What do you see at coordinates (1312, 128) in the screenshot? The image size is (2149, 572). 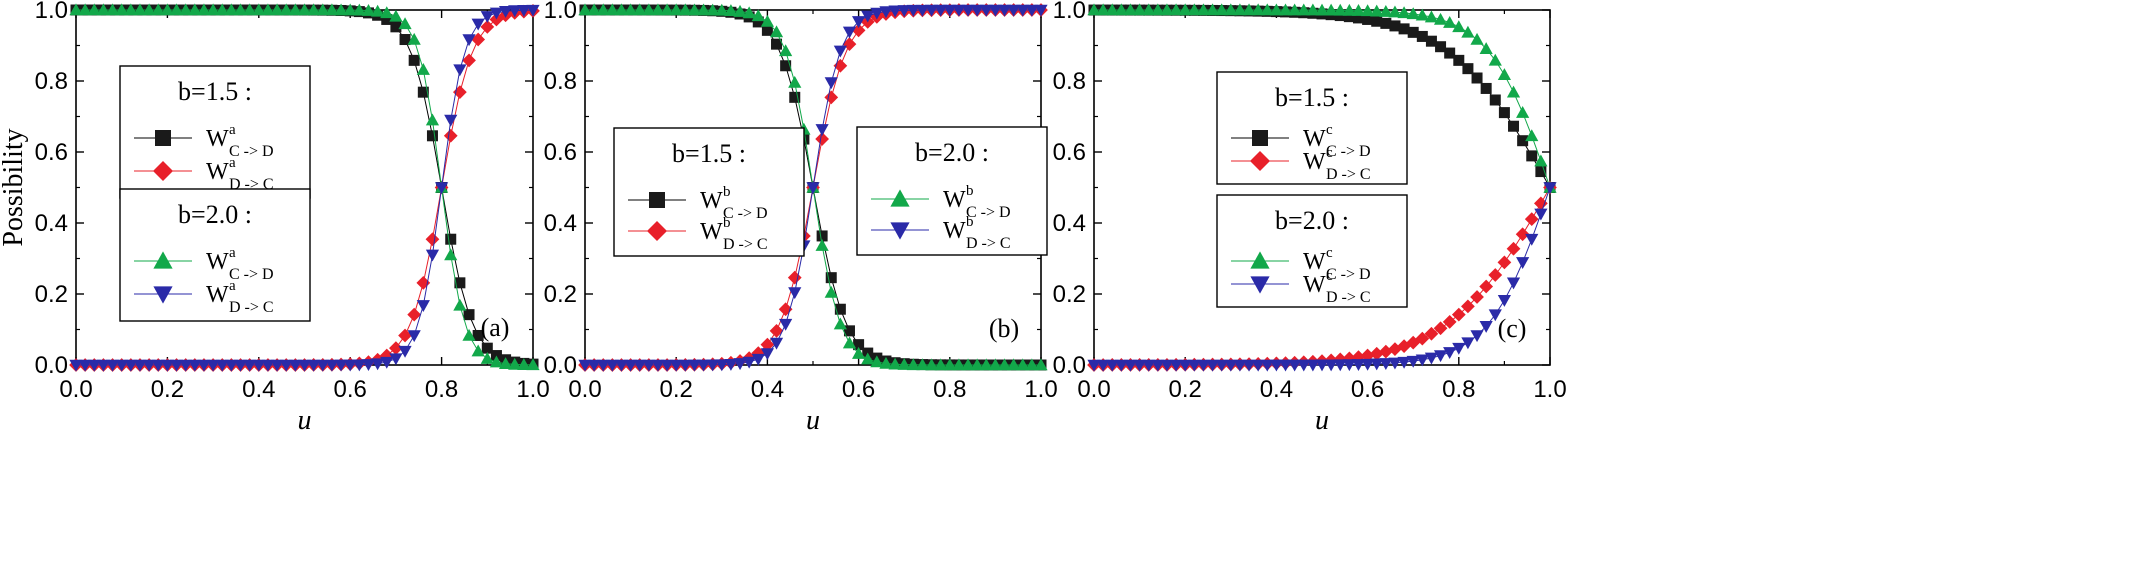 I see `legend-0: b=1.5 :W cC -> DW cD -> C` at bounding box center [1312, 128].